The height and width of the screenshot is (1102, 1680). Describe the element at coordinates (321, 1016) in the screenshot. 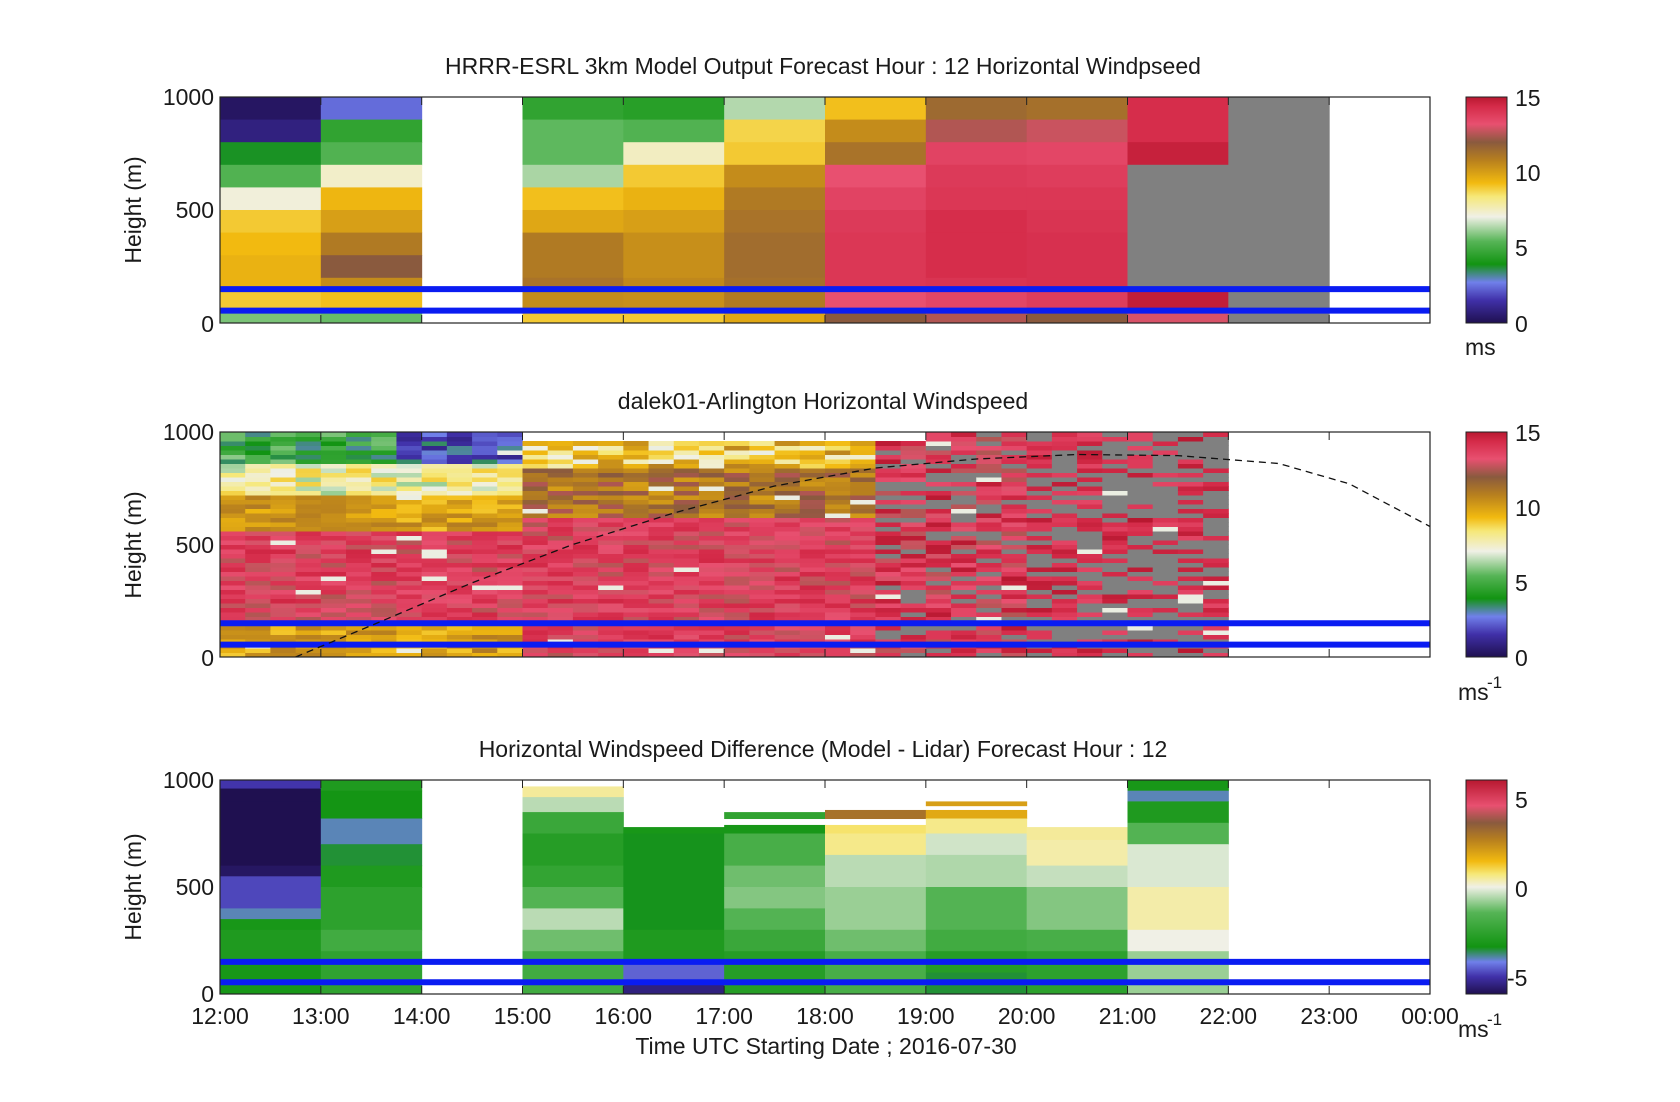

I see `x-tick-label: 13:00` at that location.